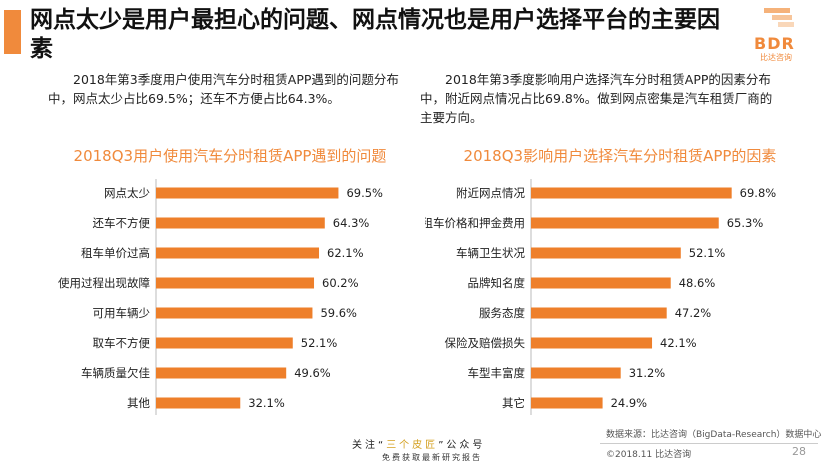  What do you see at coordinates (497, 283) in the screenshot?
I see `category-label: 品牌知名度` at bounding box center [497, 283].